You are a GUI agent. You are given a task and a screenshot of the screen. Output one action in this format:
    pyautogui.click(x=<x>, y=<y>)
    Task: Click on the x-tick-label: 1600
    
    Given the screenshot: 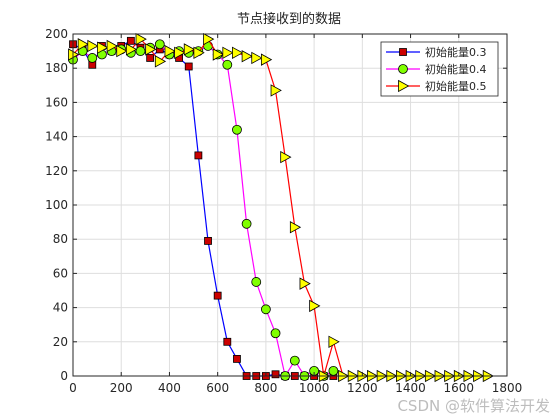 What is the action you would take?
    pyautogui.click(x=459, y=388)
    